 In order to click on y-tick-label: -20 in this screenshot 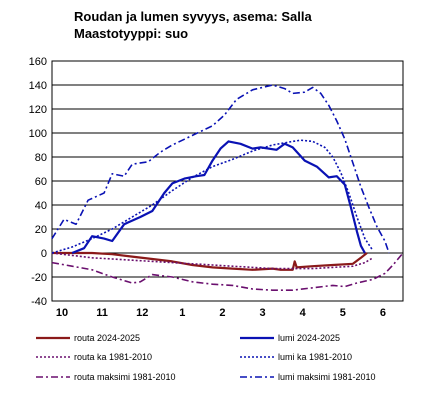, I will do `click(39, 278)`.